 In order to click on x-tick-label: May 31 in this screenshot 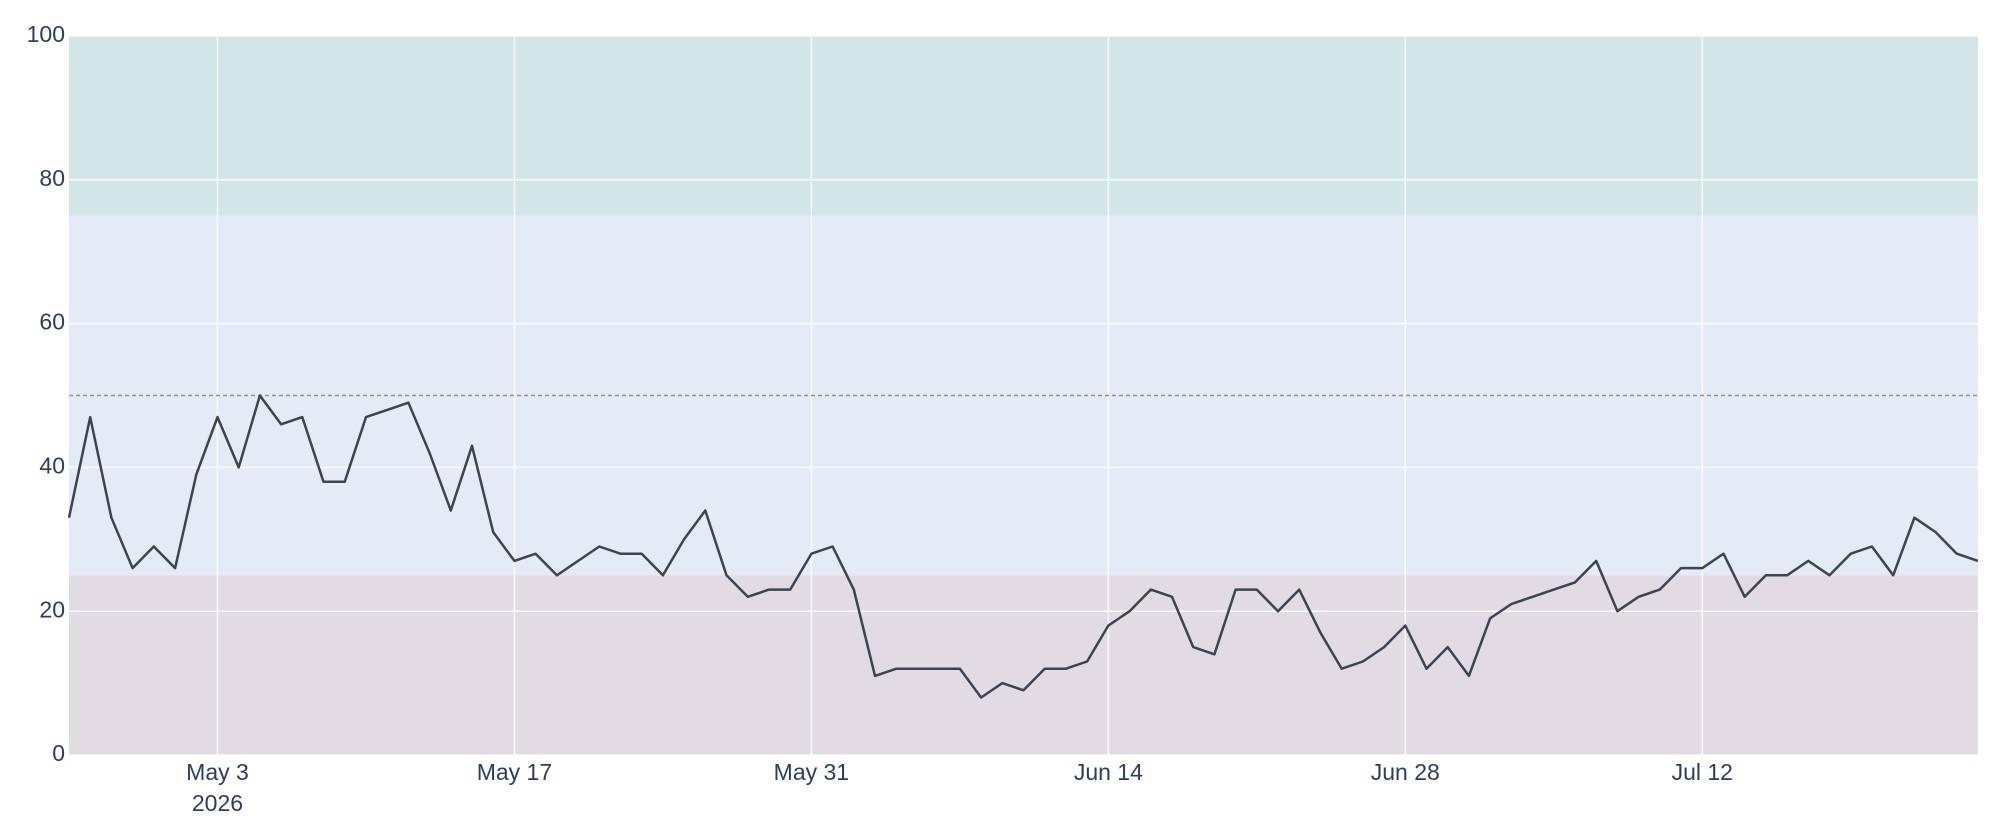, I will do `click(811, 772)`.